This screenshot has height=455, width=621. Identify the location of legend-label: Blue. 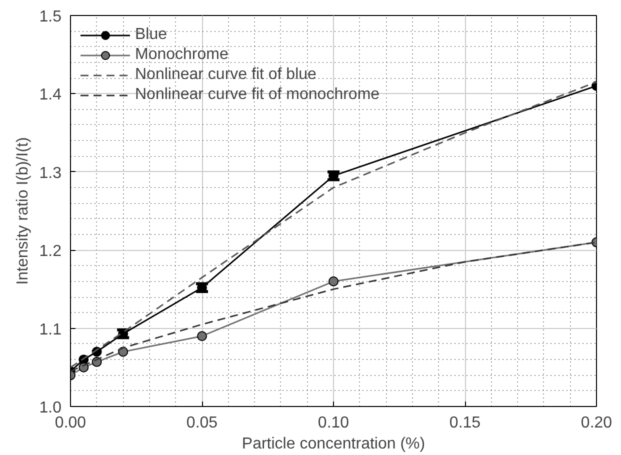
(151, 35).